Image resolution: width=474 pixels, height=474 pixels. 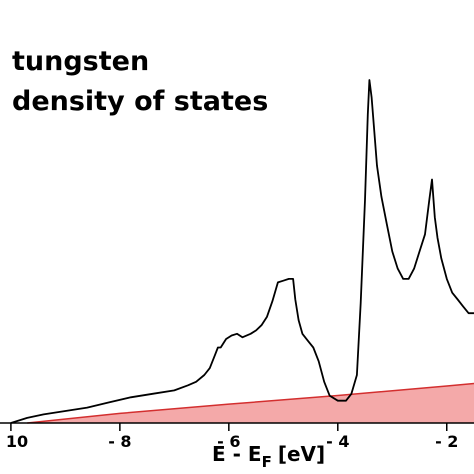 I want to click on x-ticks: - 10 - 8 - 6 - 4 - 2, so click(x=229, y=437).